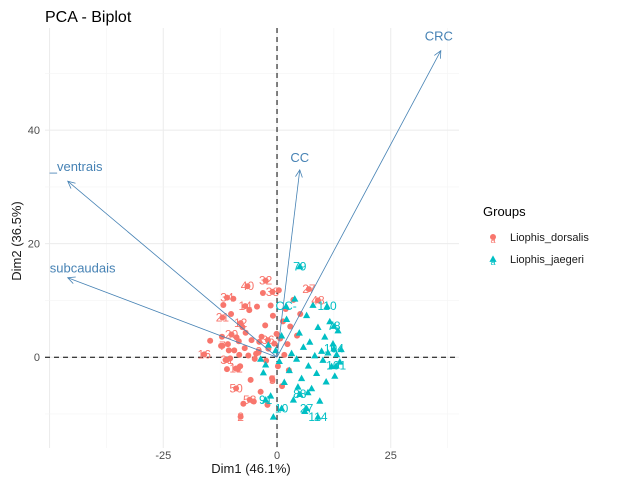  Describe the element at coordinates (276, 456) in the screenshot. I see `x-axis-ticks: -25 0 25` at that location.